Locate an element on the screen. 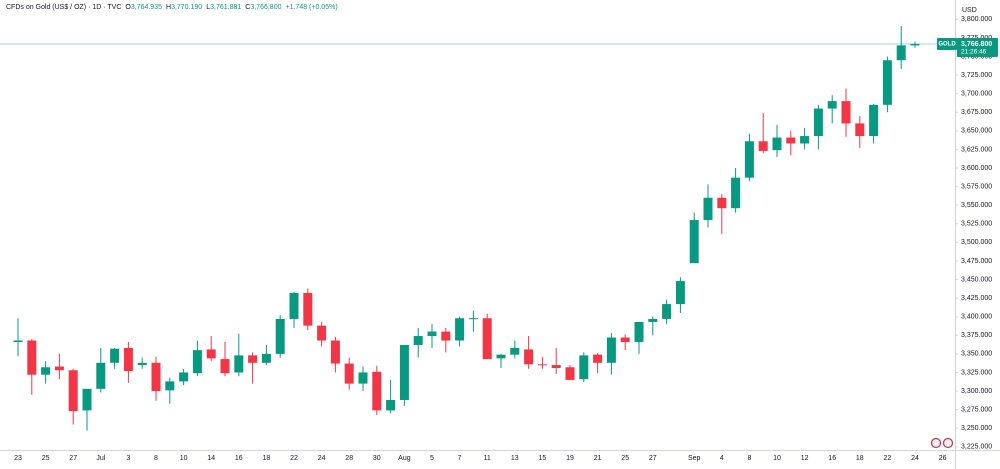 The width and height of the screenshot is (1000, 469). x-tick-label: Sep is located at coordinates (694, 458).